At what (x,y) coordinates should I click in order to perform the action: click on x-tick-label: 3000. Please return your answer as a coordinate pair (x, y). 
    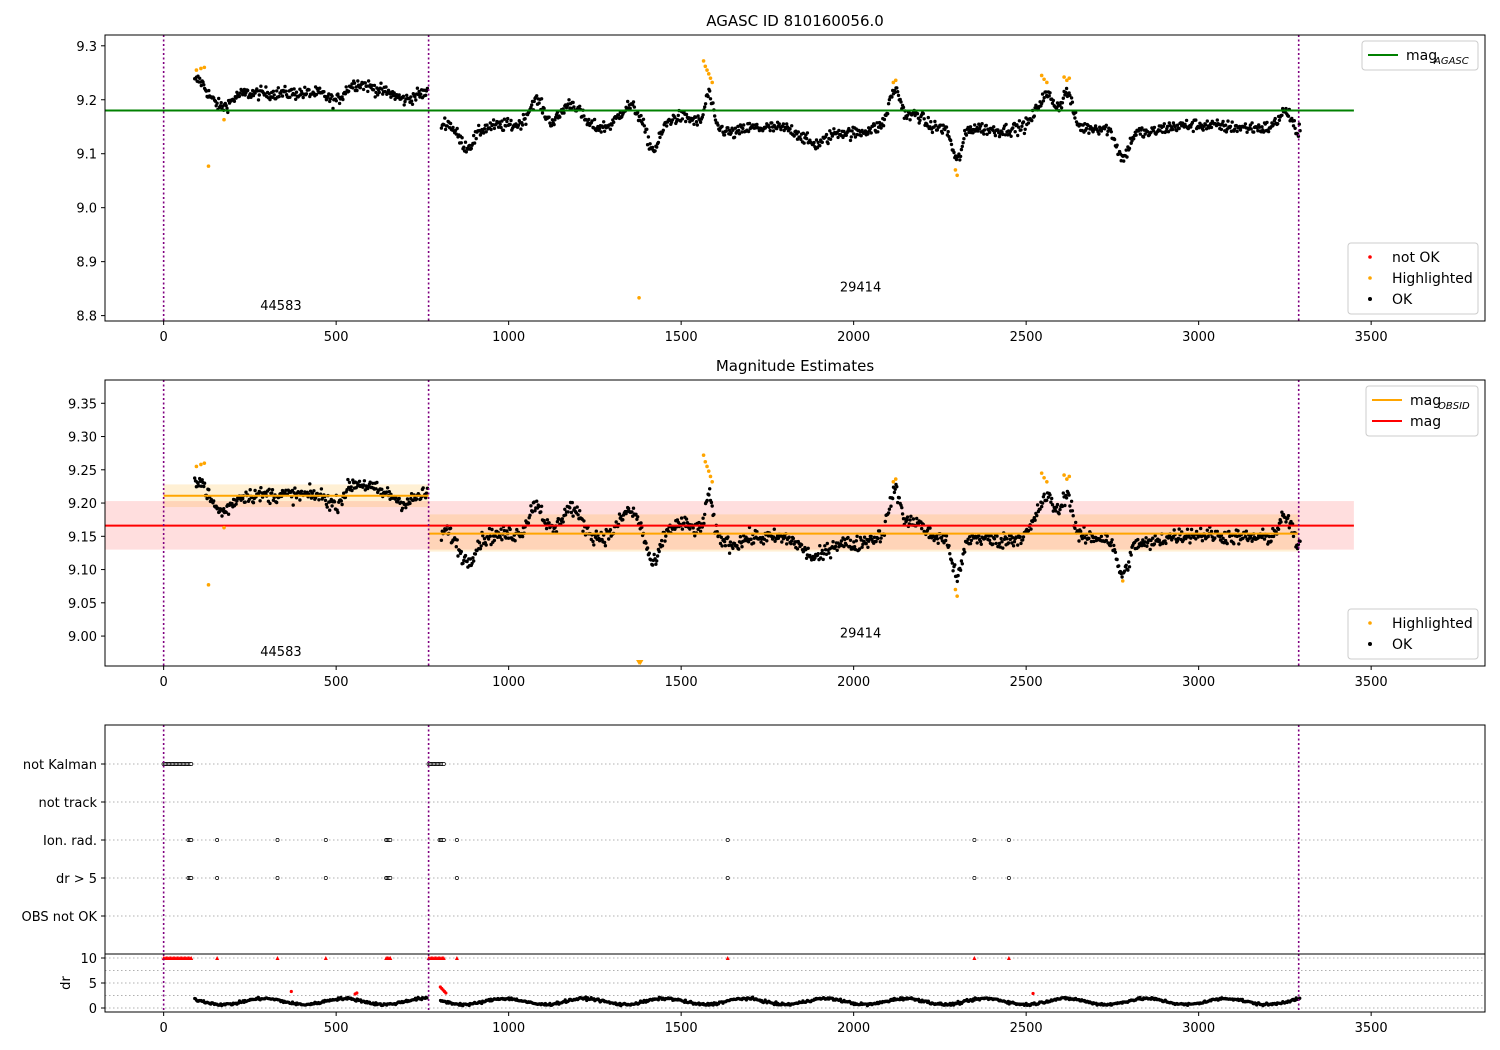
    Looking at the image, I should click on (1198, 1028).